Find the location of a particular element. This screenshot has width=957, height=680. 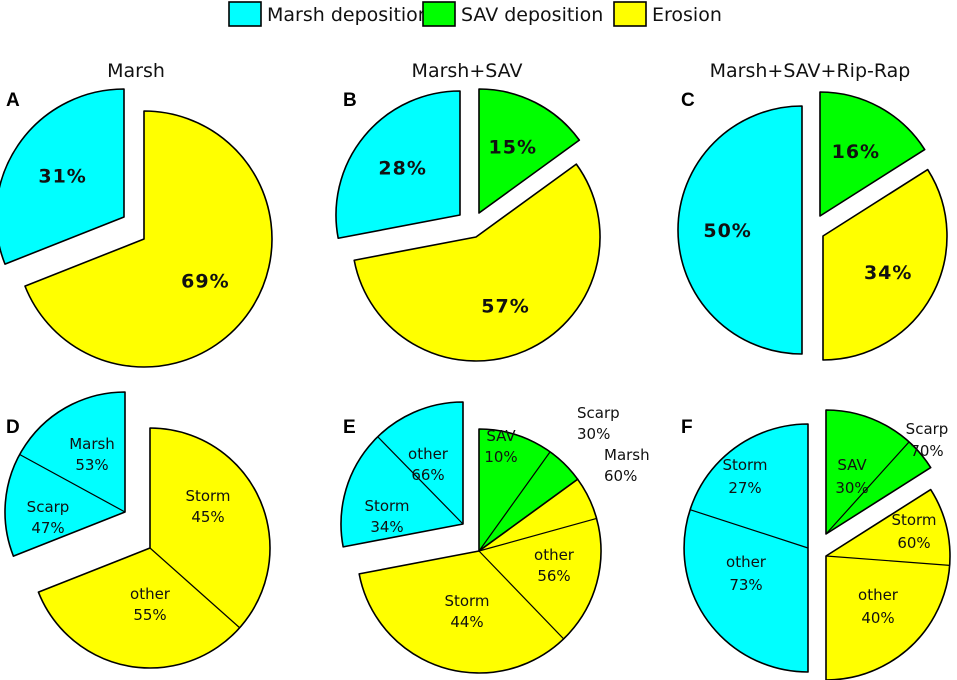

legend-swatch-sav-deposition is located at coordinates (439, 14).